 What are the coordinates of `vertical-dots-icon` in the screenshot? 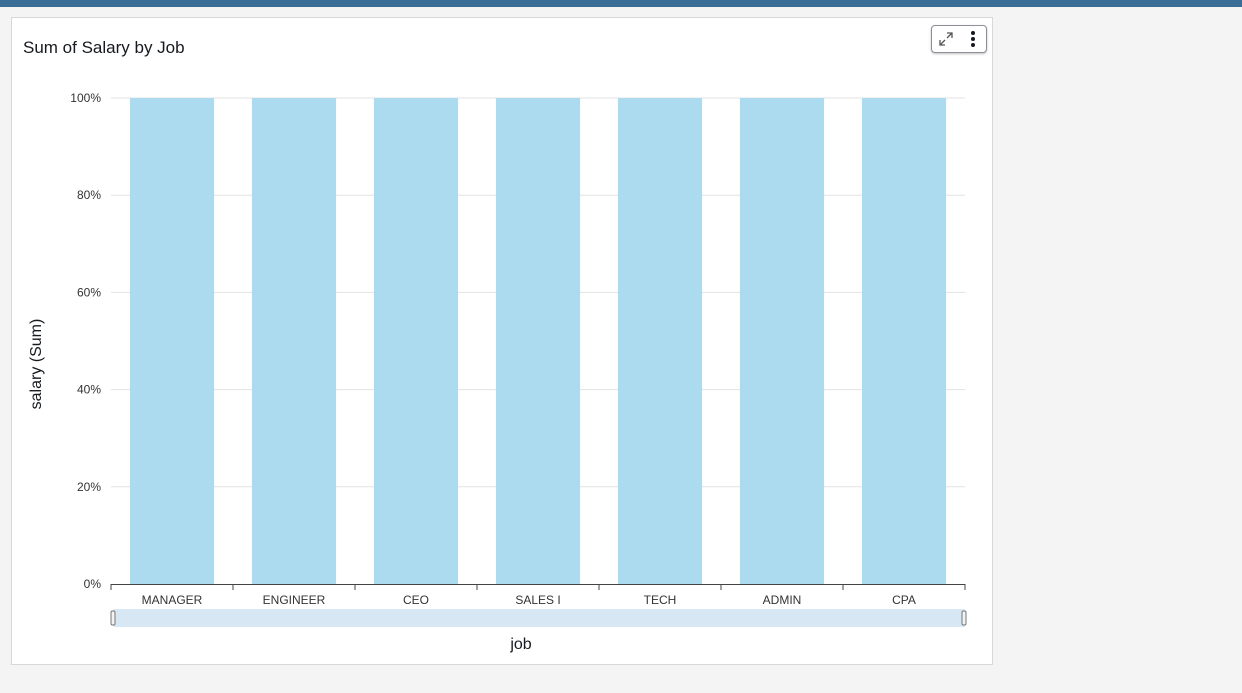 It's located at (972, 39).